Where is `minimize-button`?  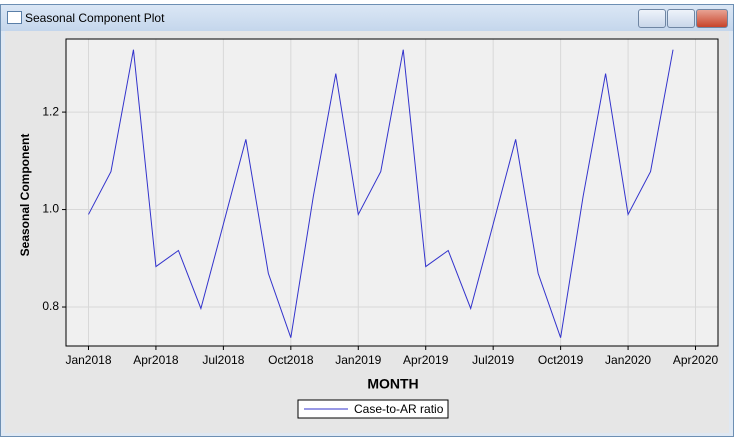
minimize-button is located at coordinates (652, 18).